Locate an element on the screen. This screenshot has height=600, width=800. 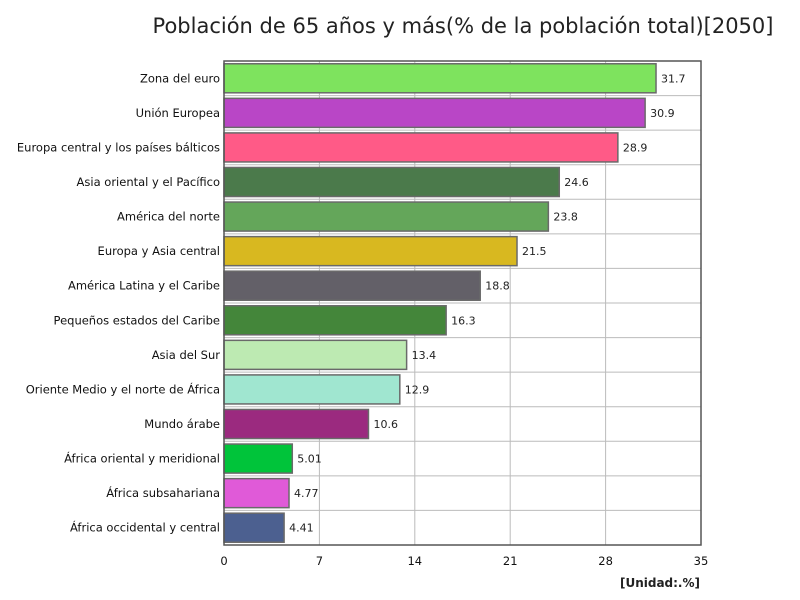
data-label: 28.9 is located at coordinates (635, 147).